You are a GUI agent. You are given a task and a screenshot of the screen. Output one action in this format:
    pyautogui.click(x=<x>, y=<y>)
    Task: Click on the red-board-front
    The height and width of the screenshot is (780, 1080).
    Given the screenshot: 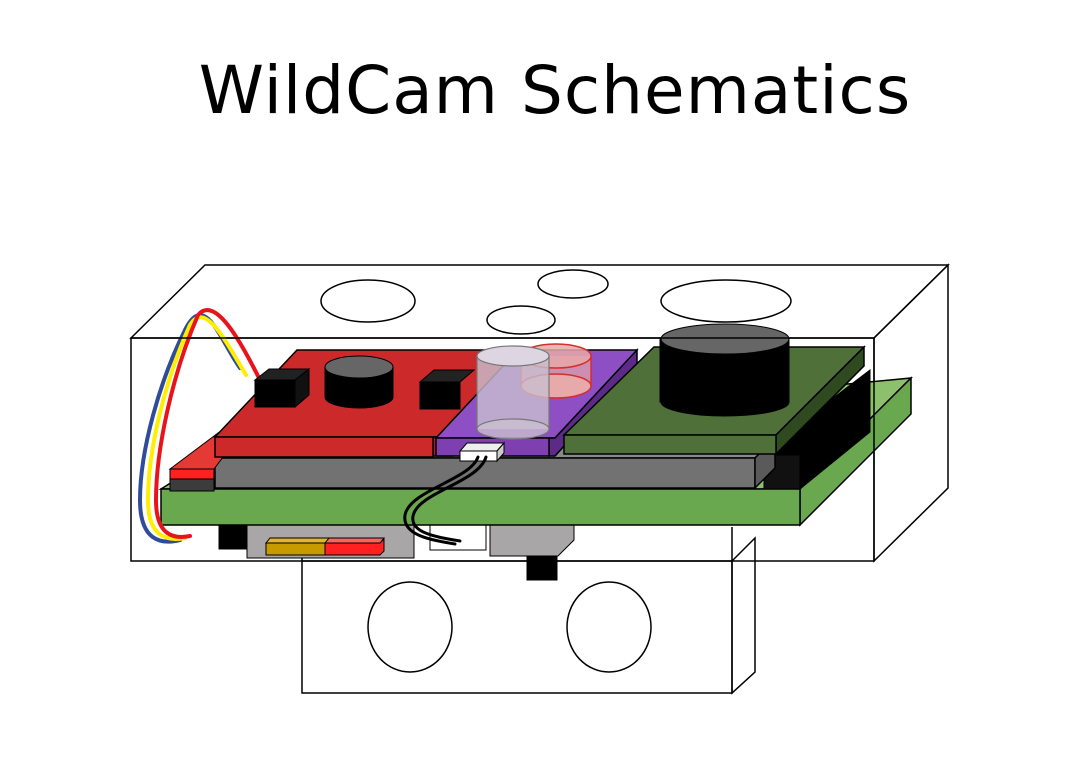 What is the action you would take?
    pyautogui.click(x=324, y=447)
    